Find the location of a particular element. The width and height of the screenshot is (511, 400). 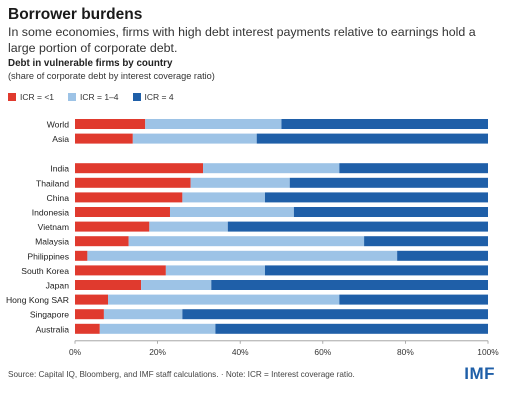

page-title: Borrower burdens is located at coordinates (75, 14).